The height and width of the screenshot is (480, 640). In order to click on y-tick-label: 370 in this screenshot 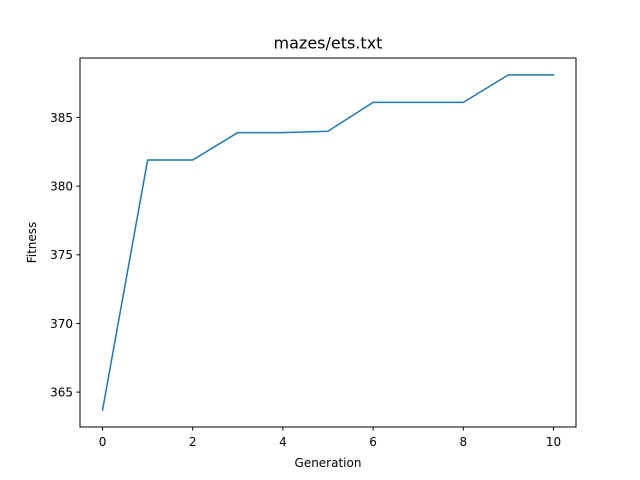, I will do `click(61, 324)`.